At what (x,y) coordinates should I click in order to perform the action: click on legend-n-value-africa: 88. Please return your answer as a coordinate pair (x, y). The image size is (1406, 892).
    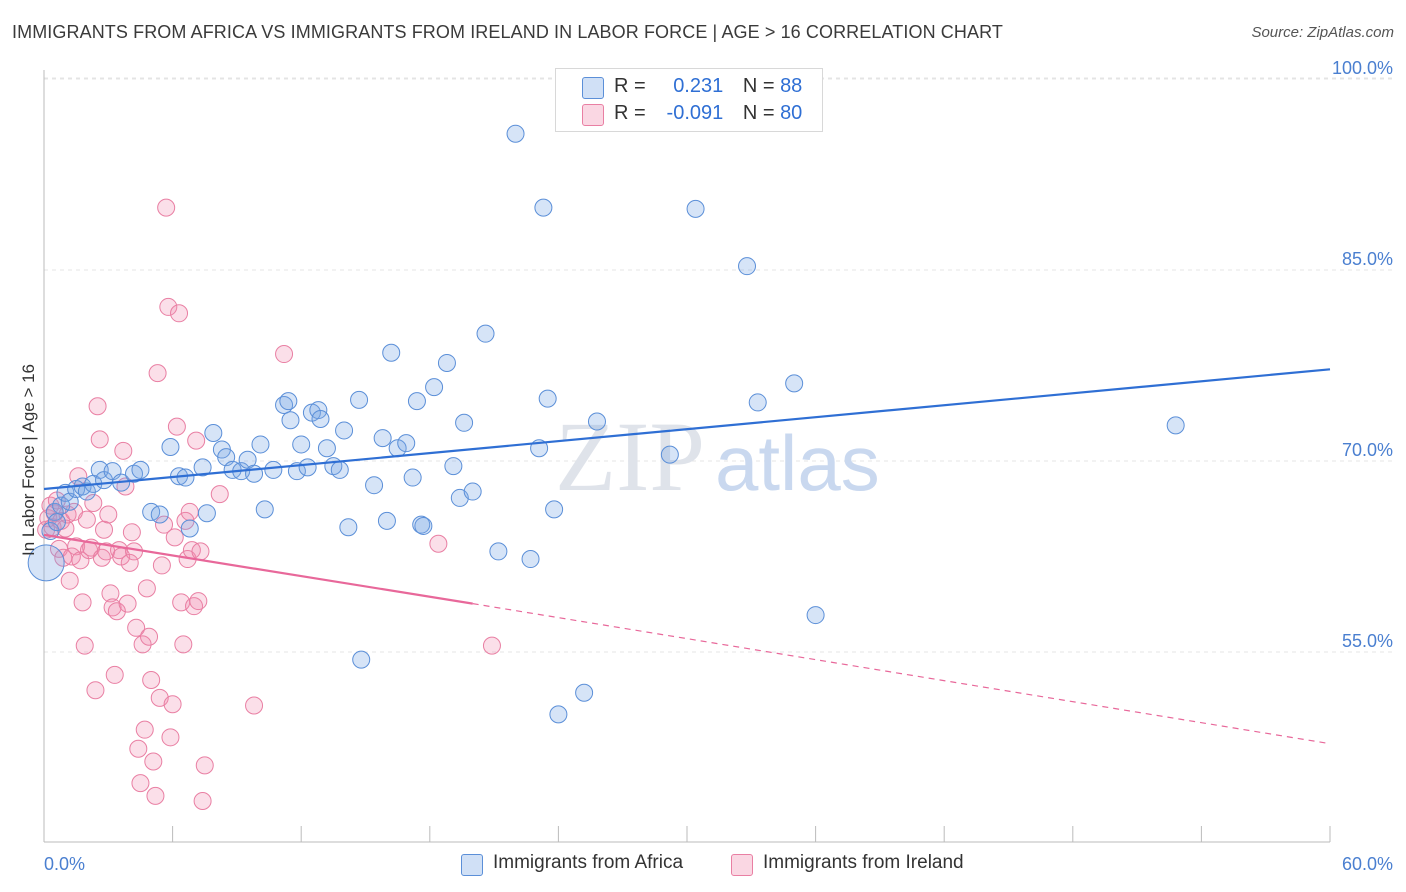
    Looking at the image, I should click on (791, 86).